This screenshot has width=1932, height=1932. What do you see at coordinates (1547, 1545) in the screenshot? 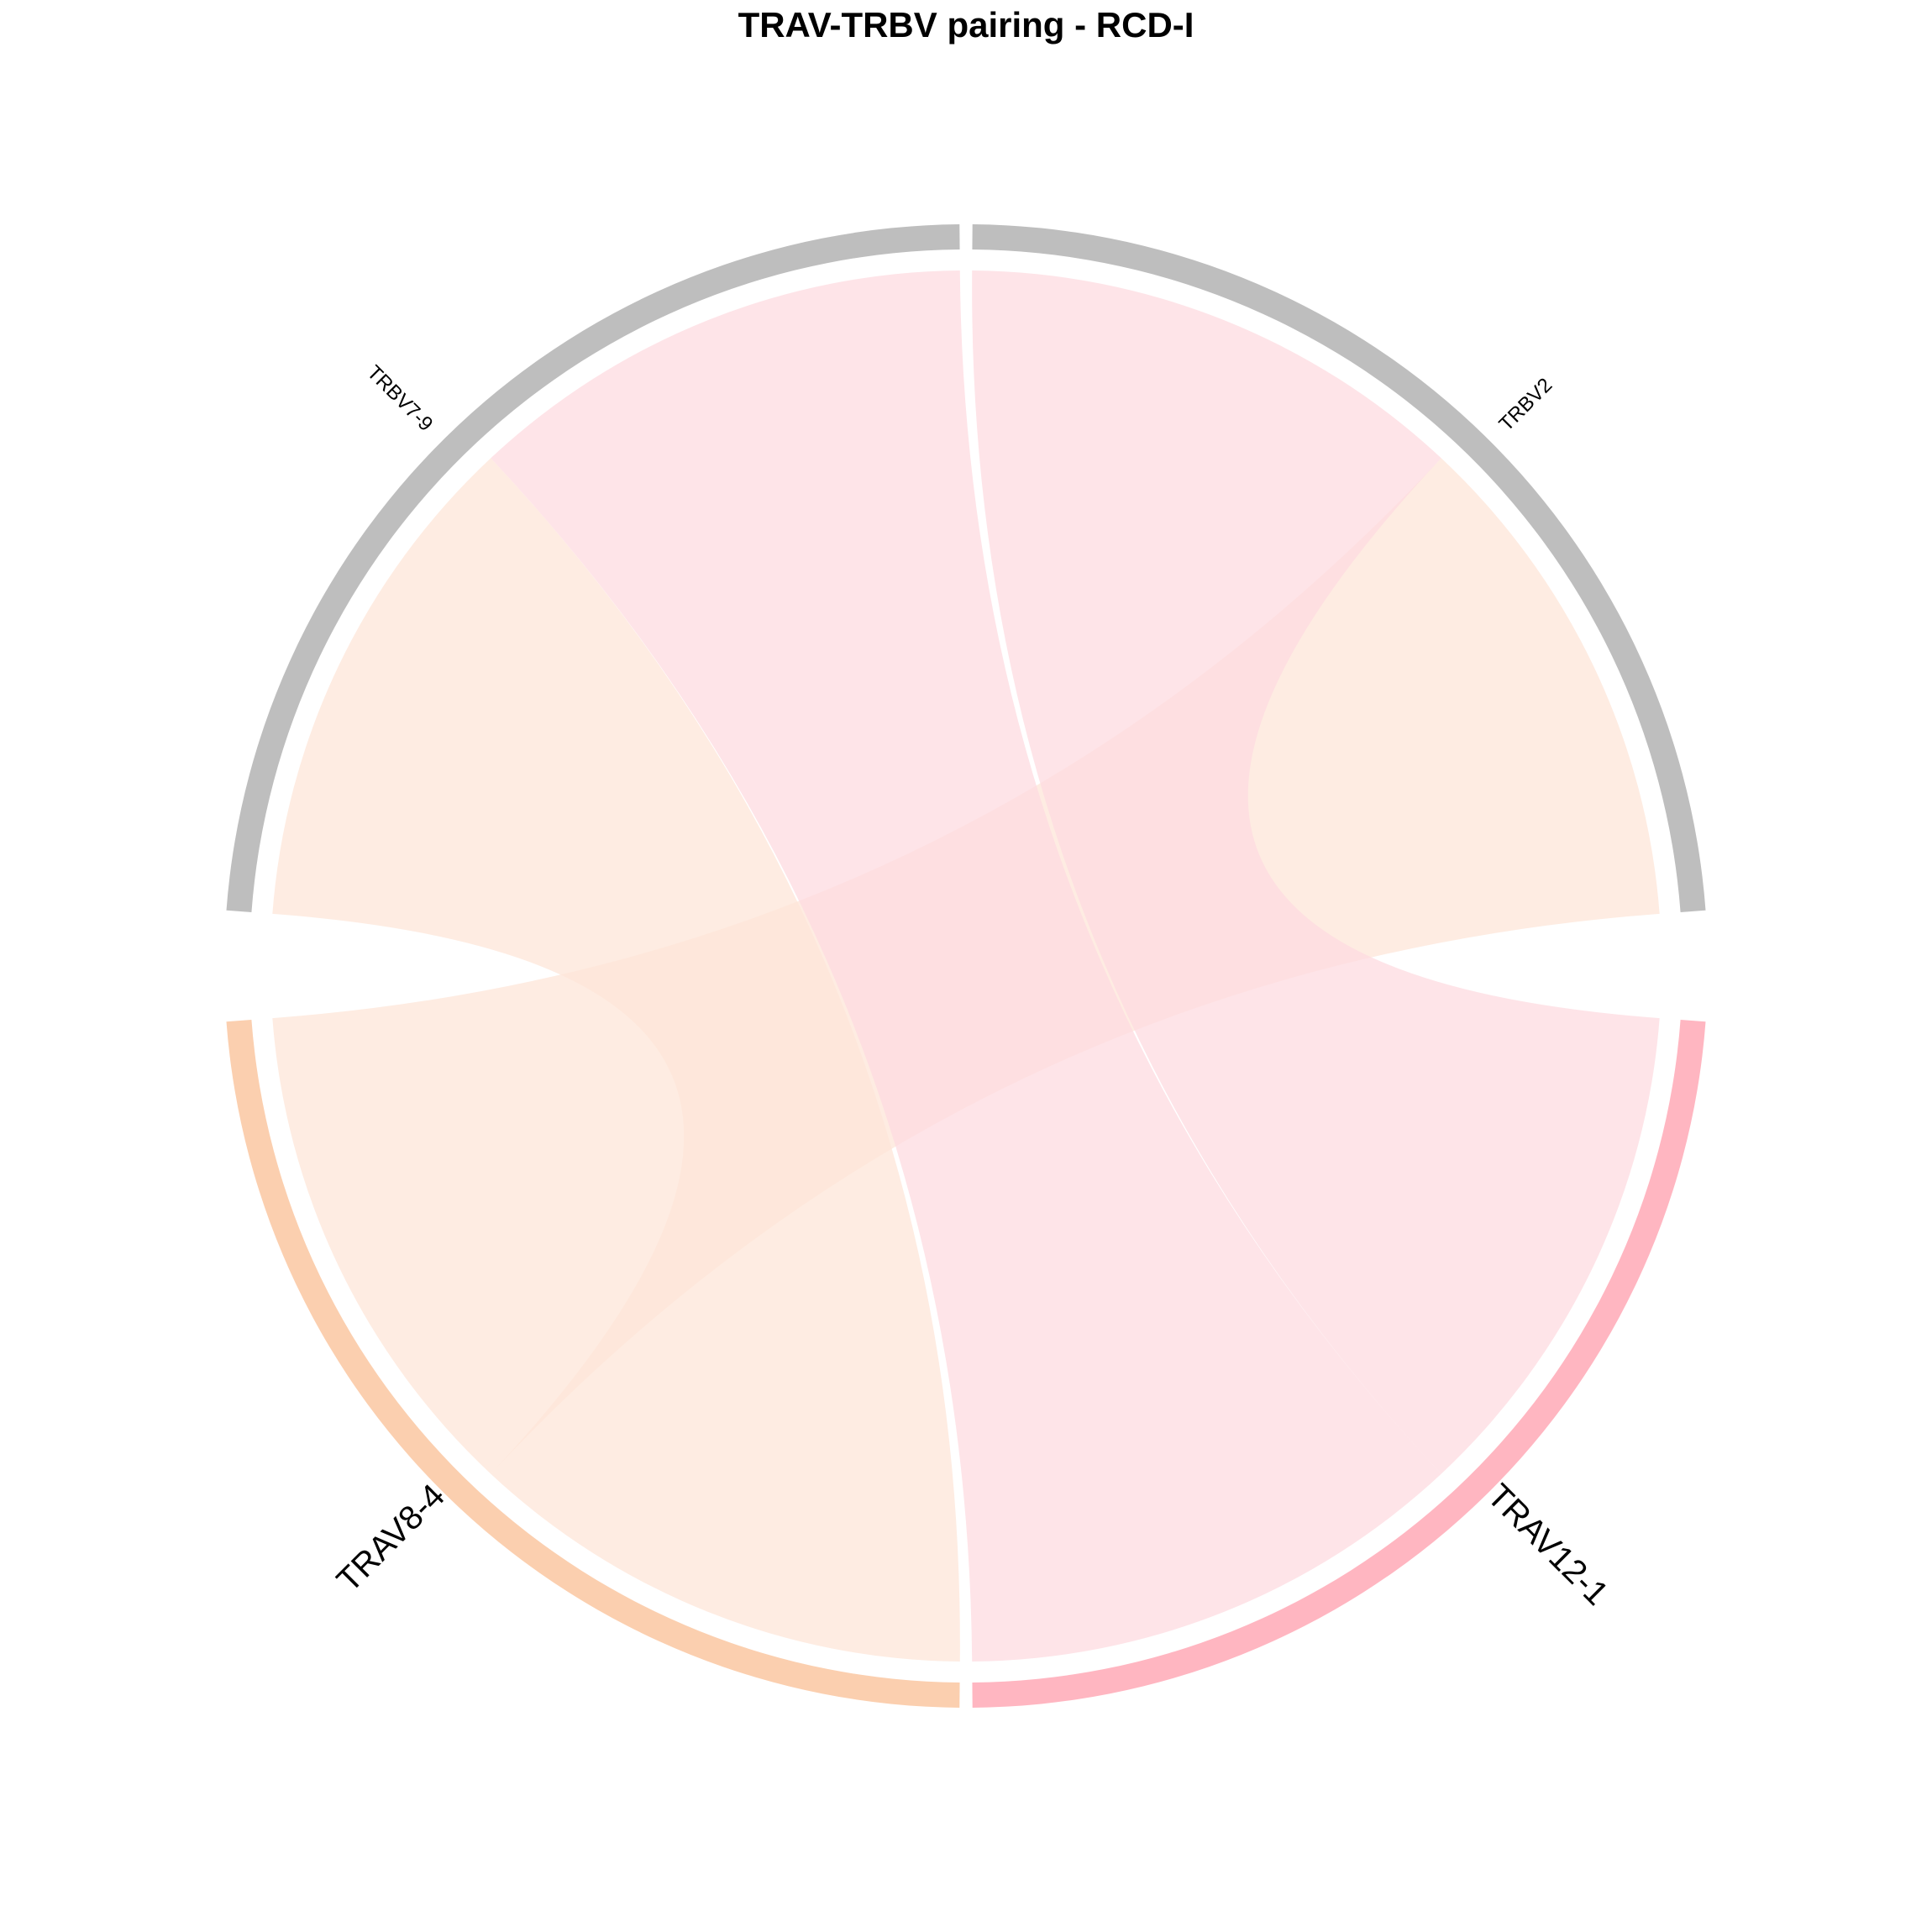
I see `sector-label-trav12-1: TRAV12-1` at bounding box center [1547, 1545].